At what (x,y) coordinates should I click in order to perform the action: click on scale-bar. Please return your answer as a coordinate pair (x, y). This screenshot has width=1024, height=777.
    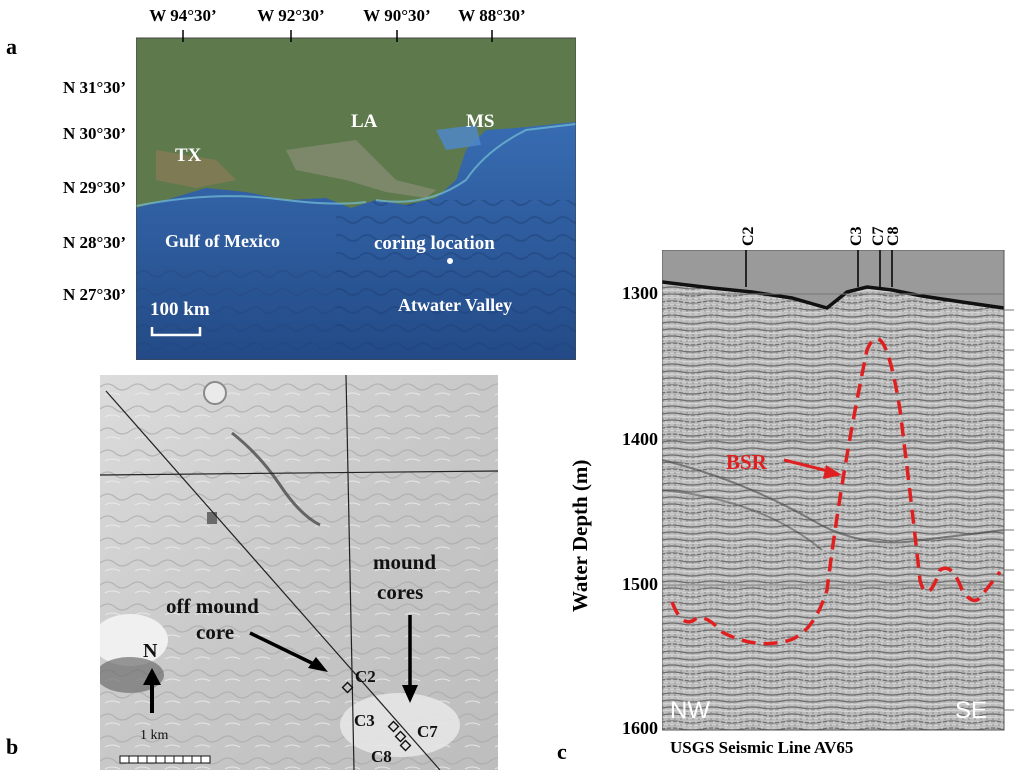
    Looking at the image, I should click on (176, 332).